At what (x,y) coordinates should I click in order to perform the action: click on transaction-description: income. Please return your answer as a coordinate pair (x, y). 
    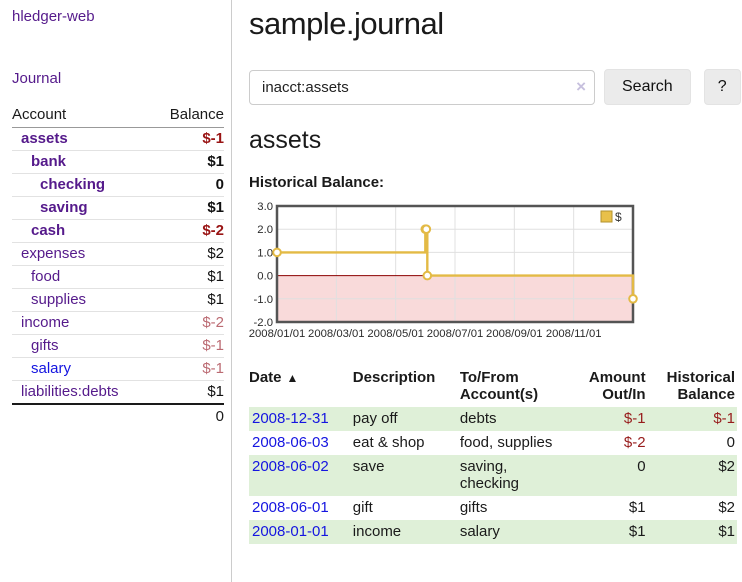
    Looking at the image, I should click on (377, 531).